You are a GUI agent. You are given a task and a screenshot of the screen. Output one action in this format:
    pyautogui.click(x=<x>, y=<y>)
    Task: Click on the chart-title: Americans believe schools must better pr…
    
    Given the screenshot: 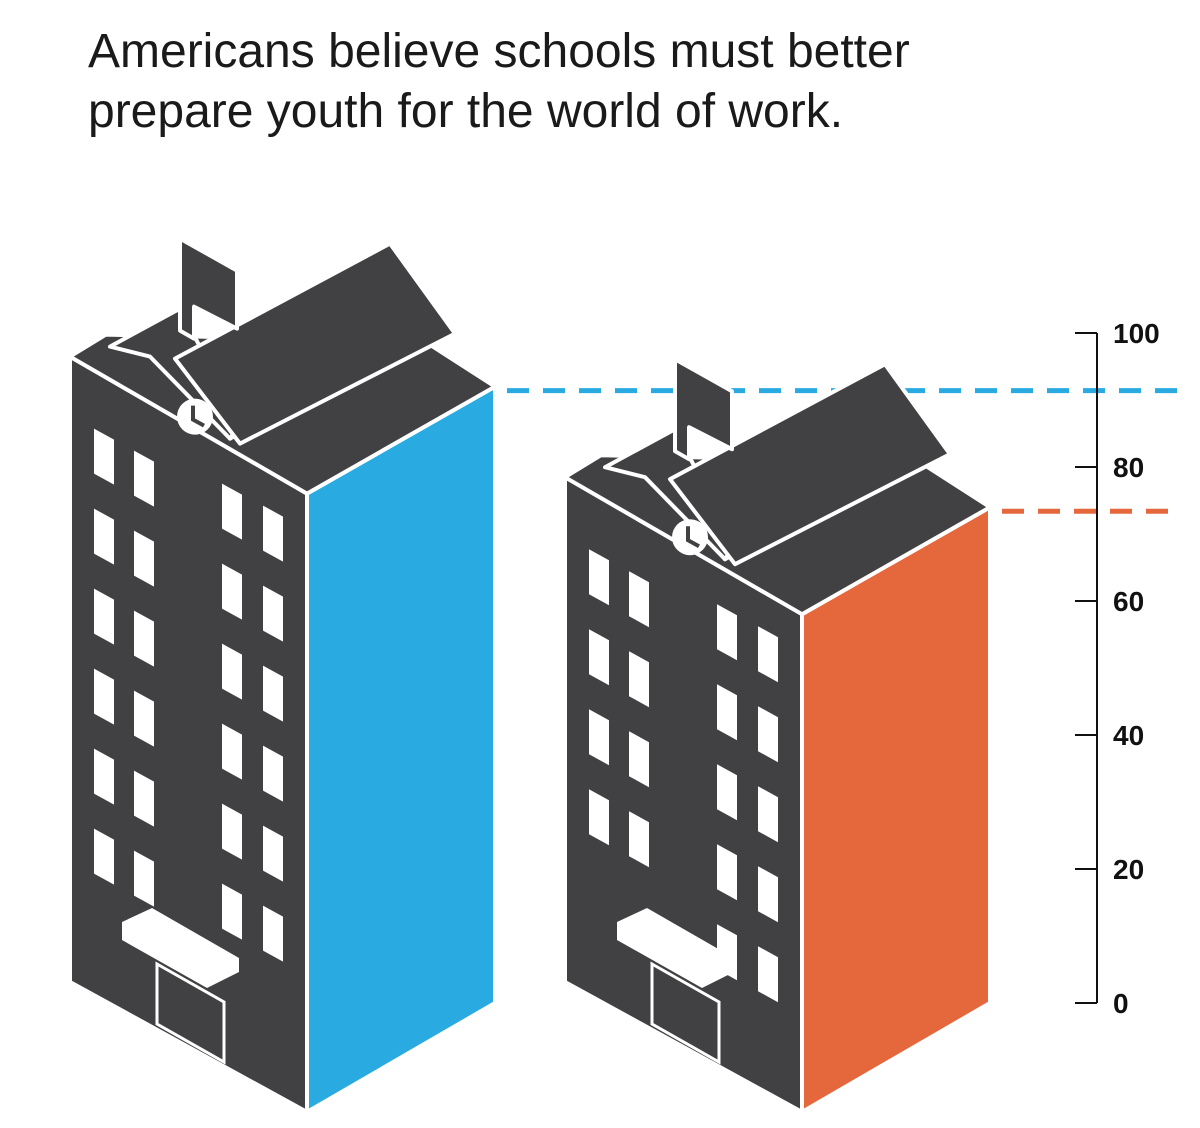 What is the action you would take?
    pyautogui.click(x=588, y=82)
    